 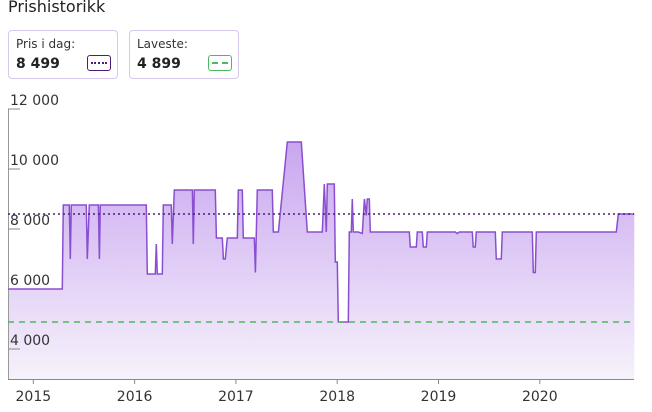 I want to click on x-tick-label: 2017, so click(x=236, y=397).